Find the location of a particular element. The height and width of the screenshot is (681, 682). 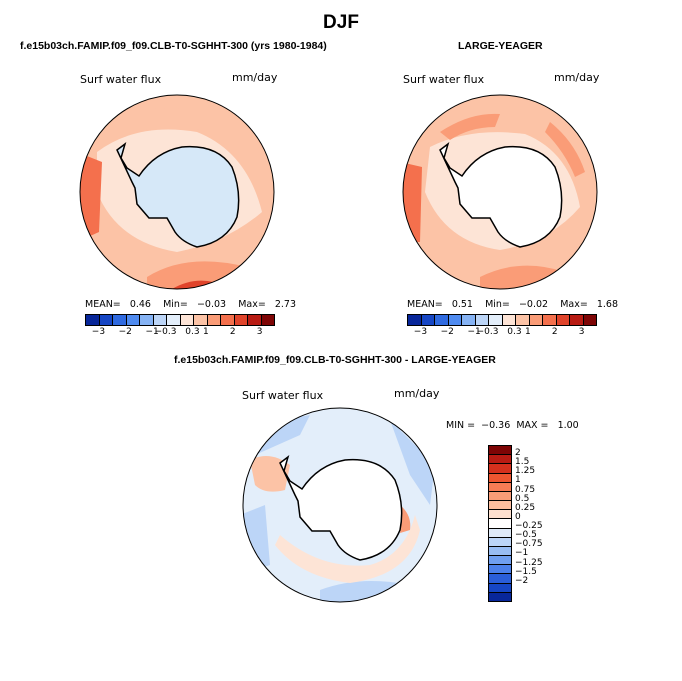

panel1-antarctica is located at coordinates (178, 195).